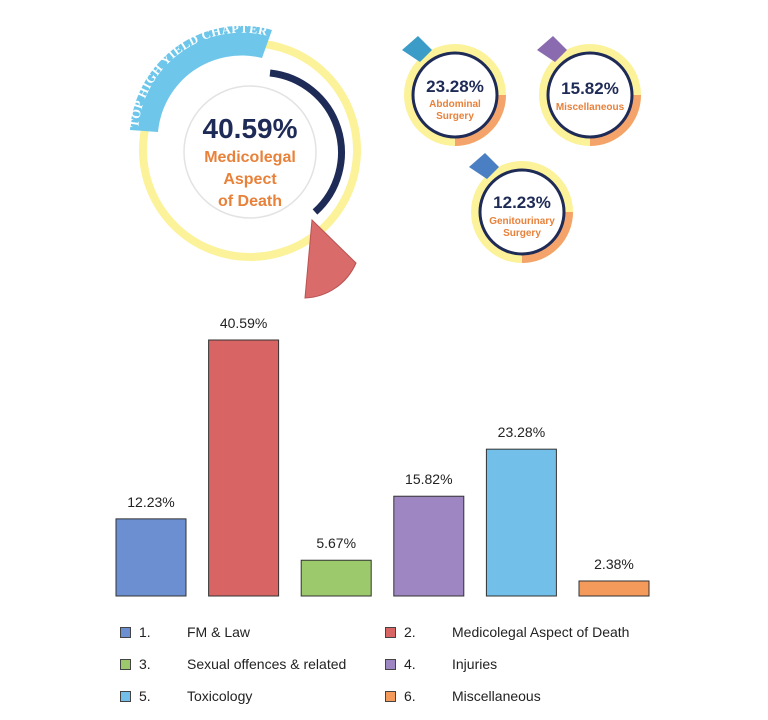  I want to click on legend-number: 2., so click(410, 632).